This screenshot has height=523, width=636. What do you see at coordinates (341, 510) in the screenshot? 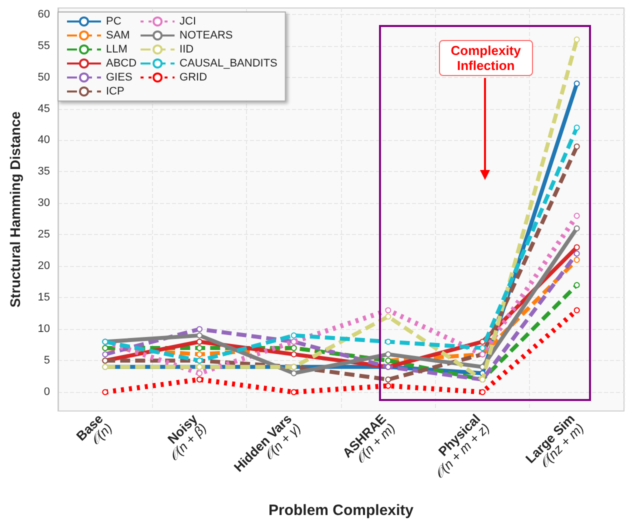
I see `x-axis-title: Problem Complexity` at bounding box center [341, 510].